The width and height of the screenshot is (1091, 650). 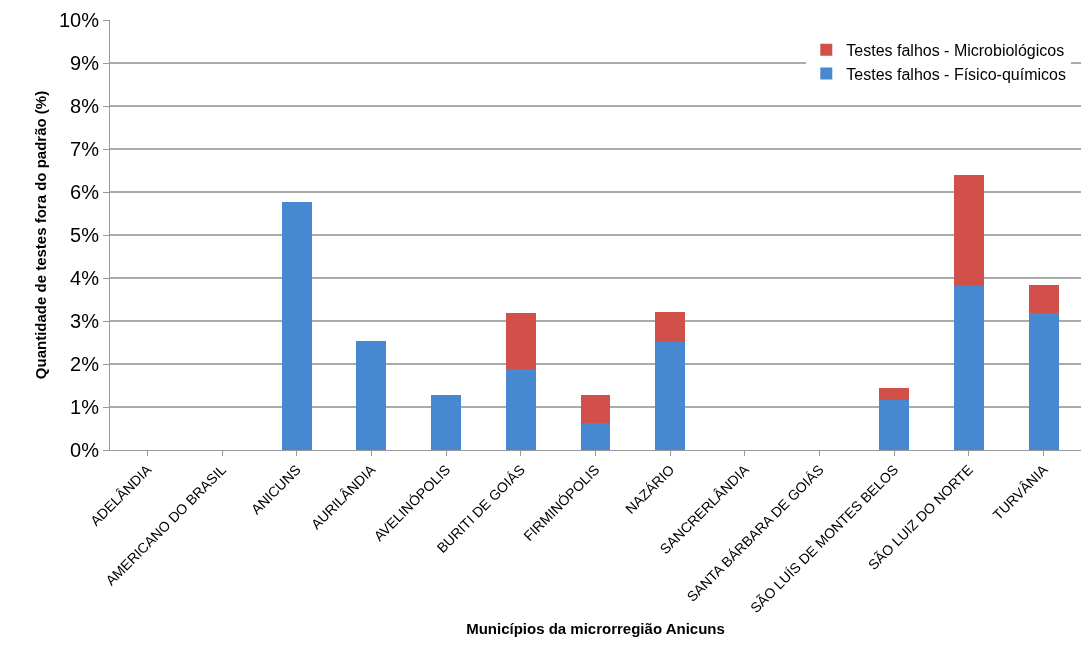 I want to click on y-tick-label: 2%, so click(x=85, y=364).